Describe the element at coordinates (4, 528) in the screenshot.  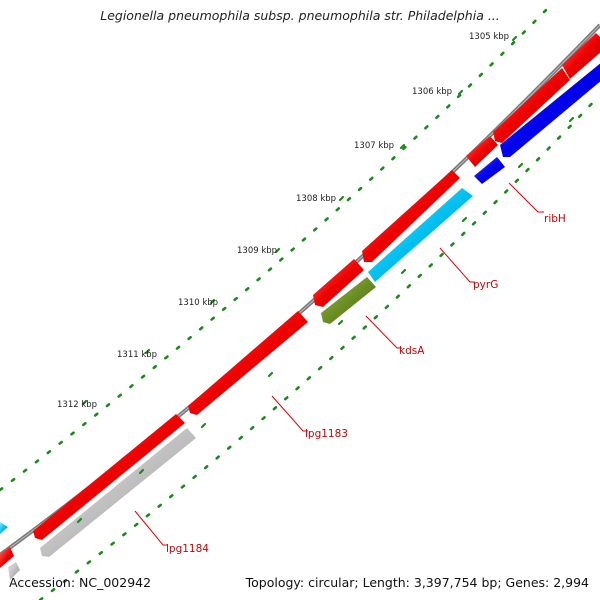
I see `gene-partial-cyan` at that location.